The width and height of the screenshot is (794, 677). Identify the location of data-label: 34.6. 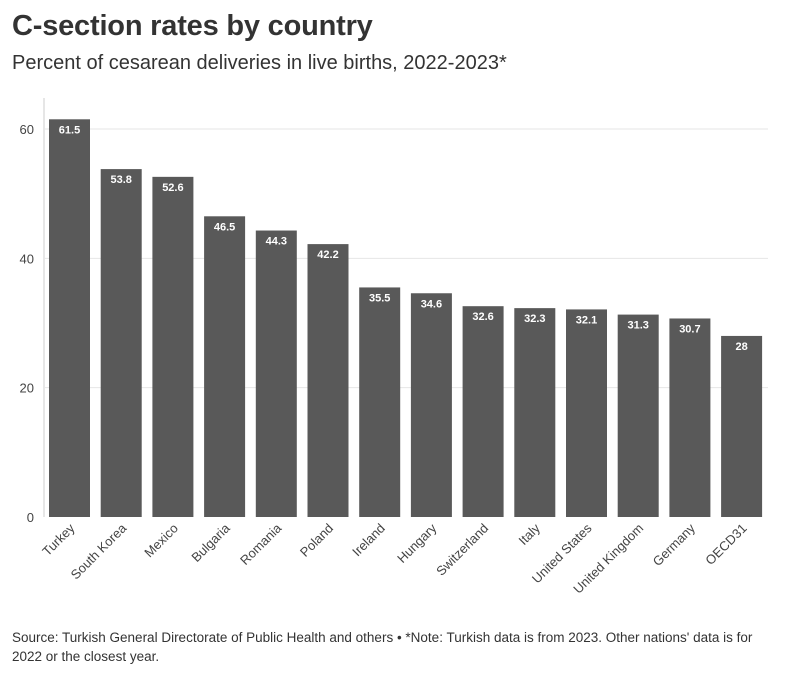
(431, 304).